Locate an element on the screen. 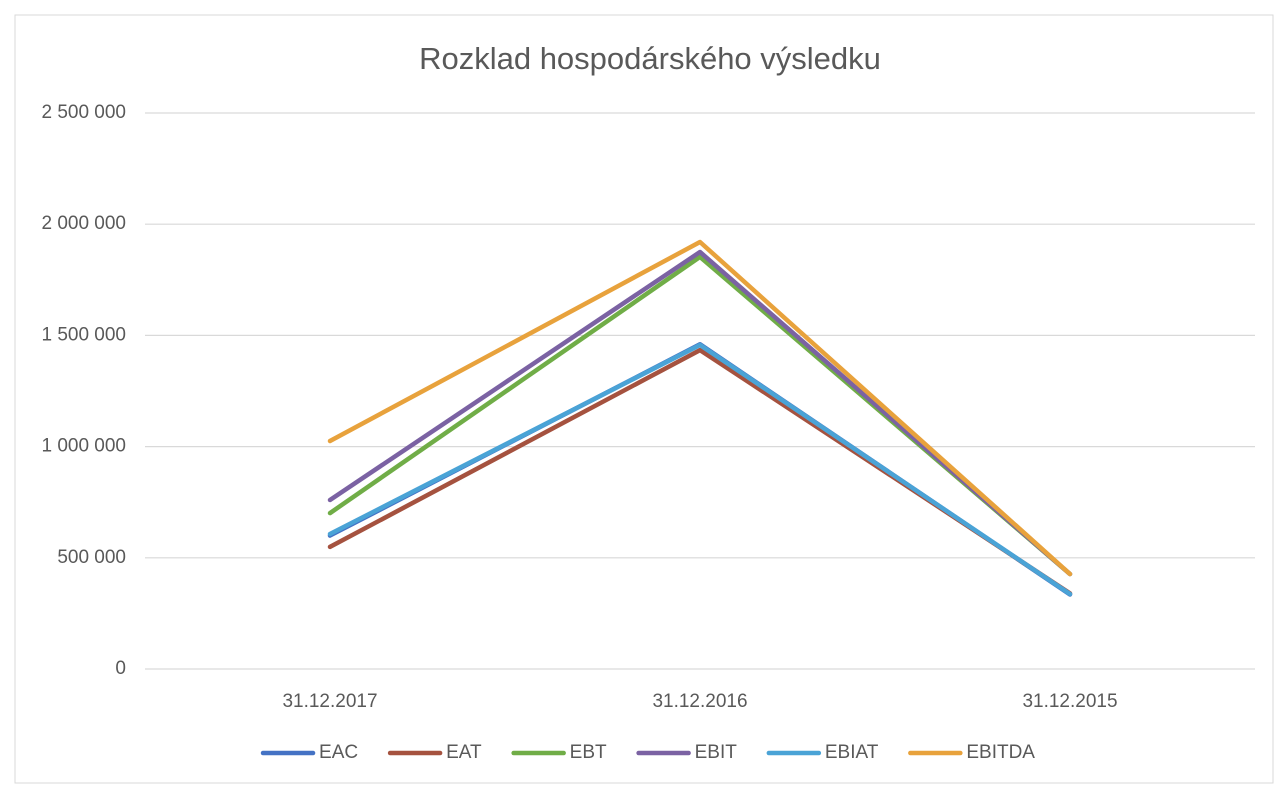  y-tick-label: 500 000 is located at coordinates (91, 557).